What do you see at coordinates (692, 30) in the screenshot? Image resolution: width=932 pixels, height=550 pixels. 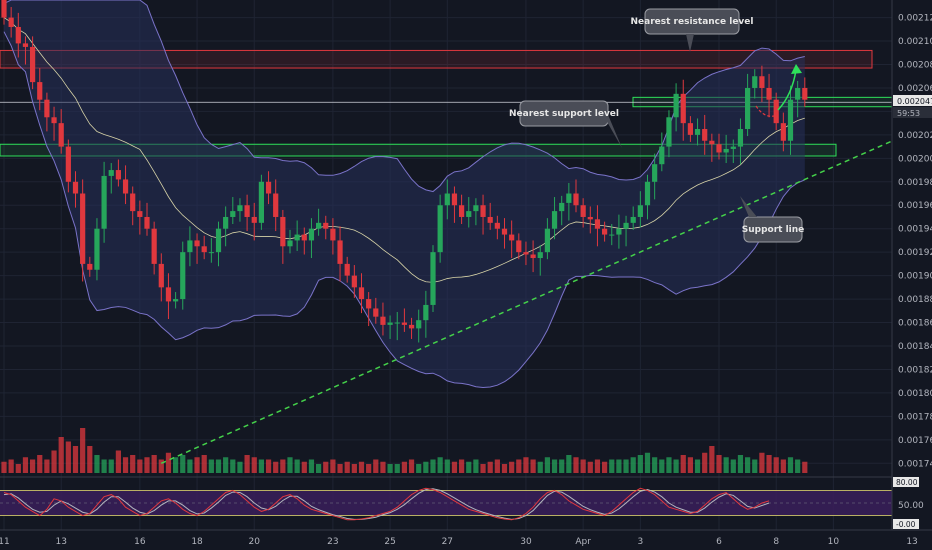 I see `resistance-callout: Nearest resistance level` at bounding box center [692, 30].